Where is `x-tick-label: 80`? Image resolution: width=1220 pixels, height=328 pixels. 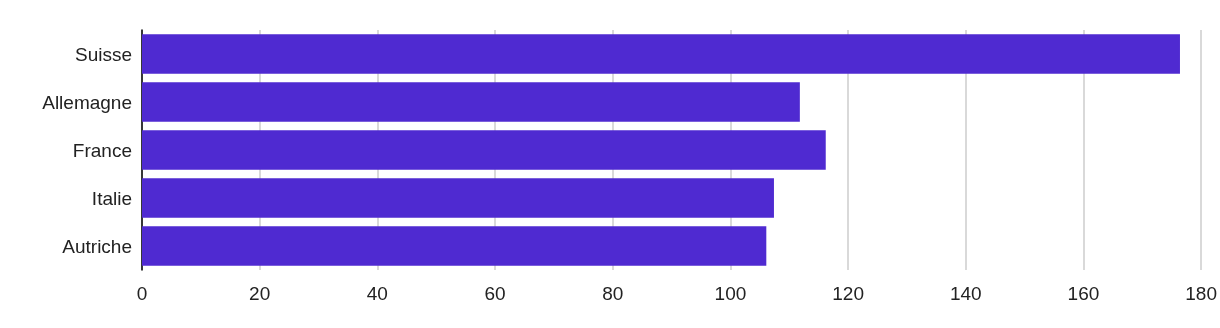 x-tick-label: 80 is located at coordinates (613, 293).